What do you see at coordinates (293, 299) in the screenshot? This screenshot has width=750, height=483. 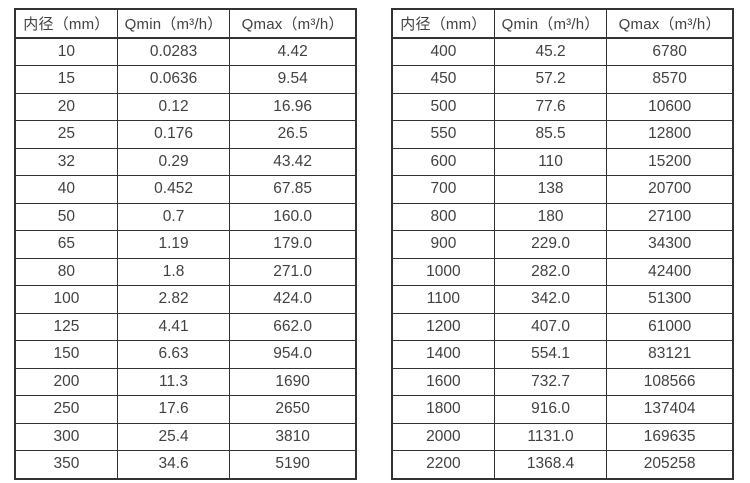 I see `table-cell: 424.0` at bounding box center [293, 299].